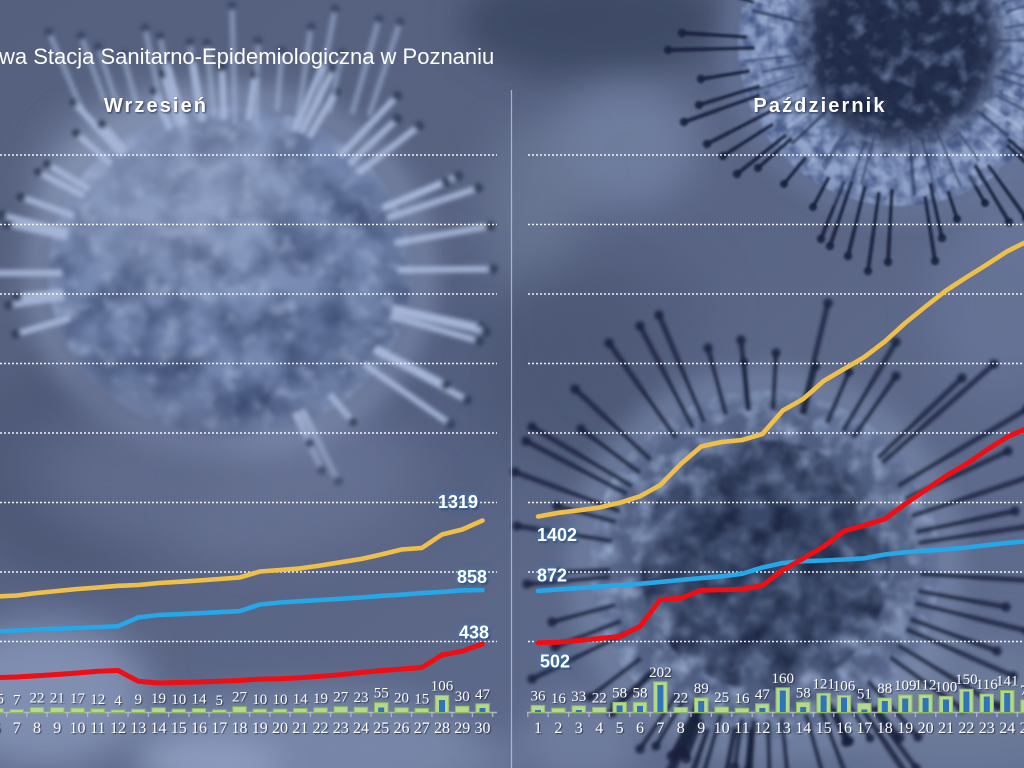  What do you see at coordinates (1007, 682) in the screenshot?
I see `svg-text: 141` at bounding box center [1007, 682].